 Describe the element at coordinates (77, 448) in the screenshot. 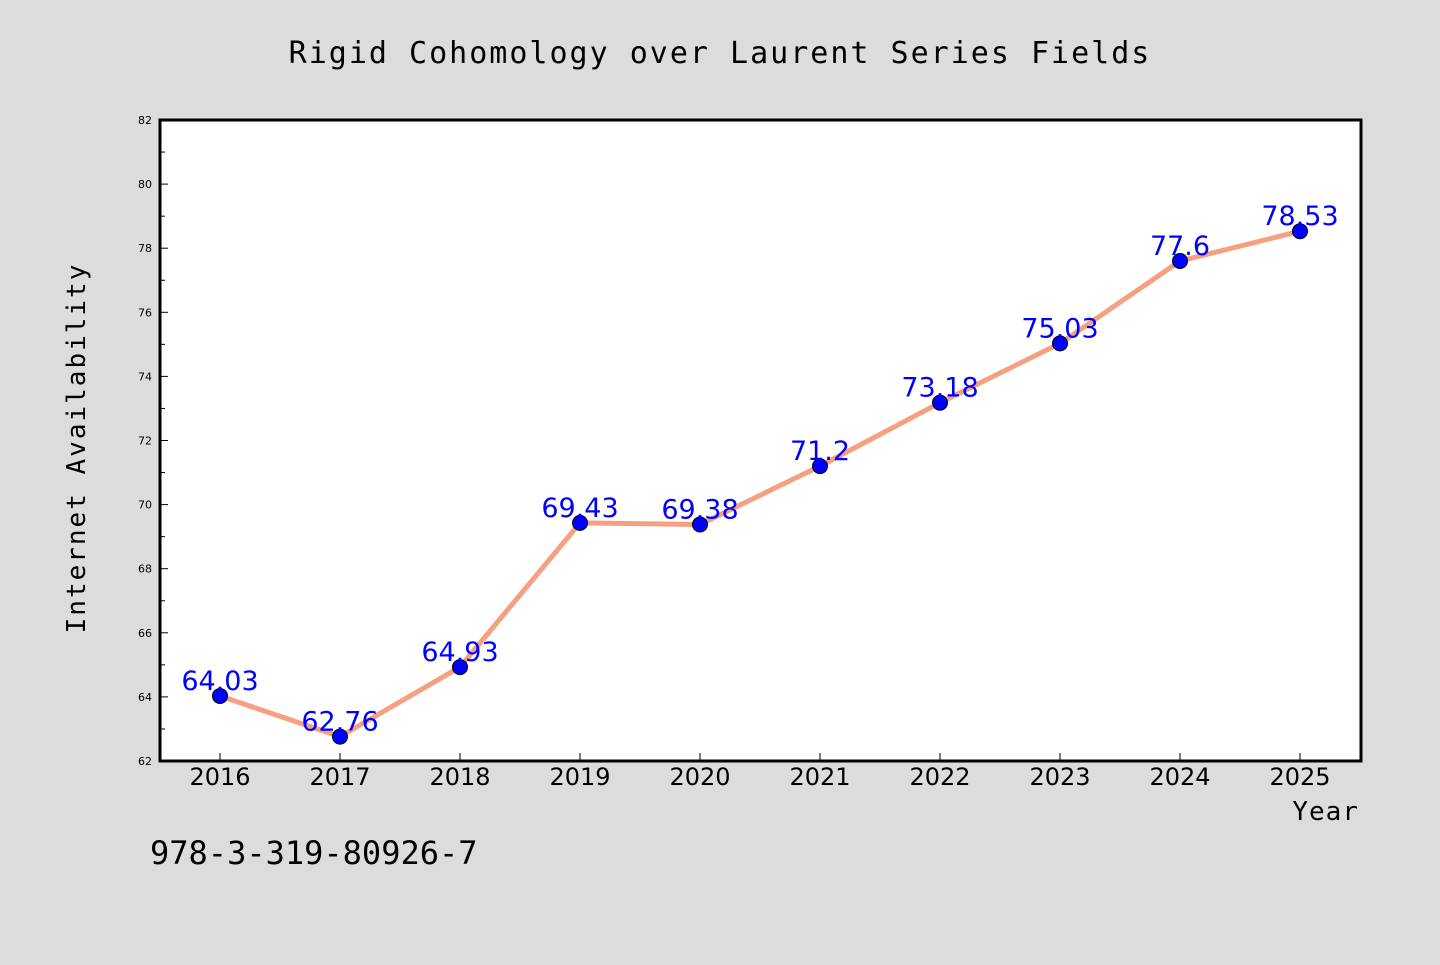

I see `y-axis-label: Internet Availability` at that location.